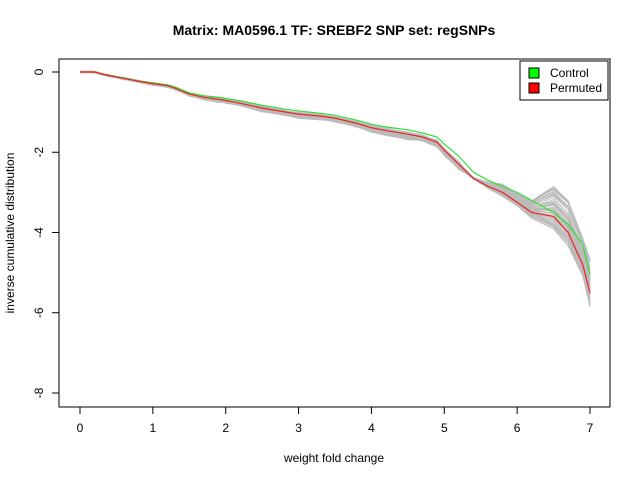 This screenshot has height=480, width=640. Describe the element at coordinates (534, 88) in the screenshot. I see `legend-swatch-permuted` at that location.